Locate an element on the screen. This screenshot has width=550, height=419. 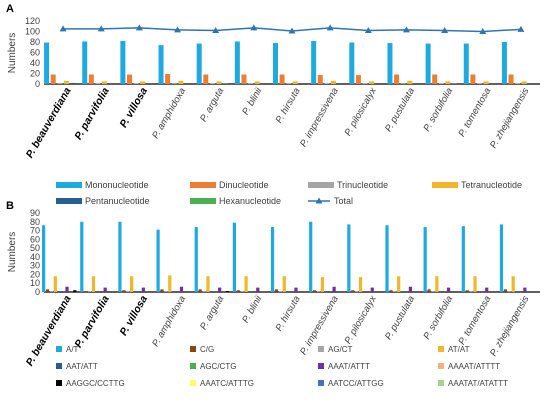
x-tick-label: P. pustulata is located at coordinates (400, 318).